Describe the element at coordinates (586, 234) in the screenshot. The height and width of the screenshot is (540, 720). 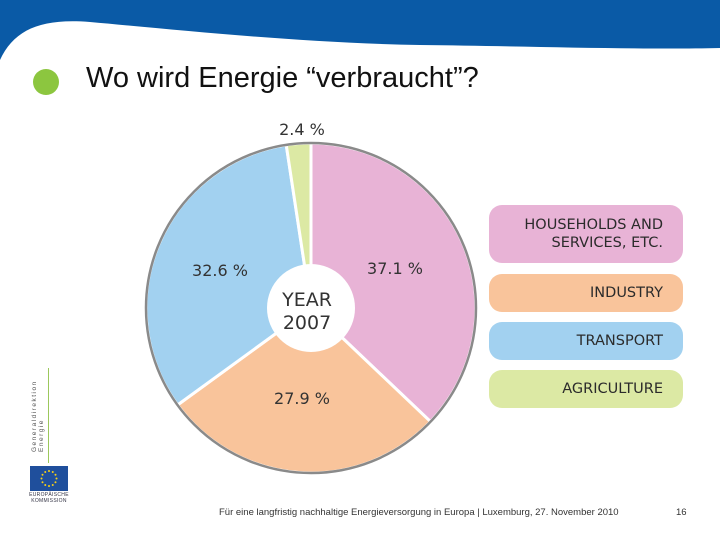
I see `legend-households: HOUSEHOLDS AND SERVICES, ETC.` at that location.